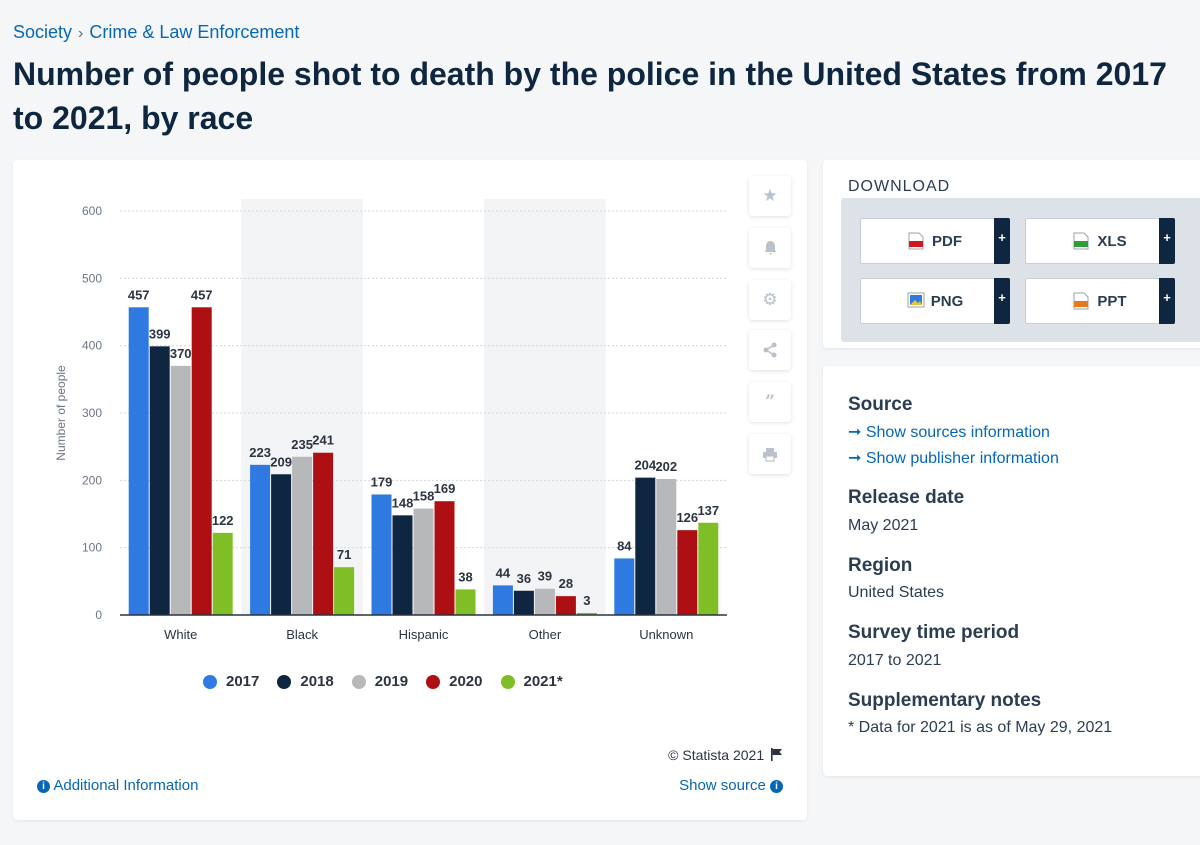 This screenshot has width=1200, height=845. I want to click on release-date-heading: Release date, so click(906, 497).